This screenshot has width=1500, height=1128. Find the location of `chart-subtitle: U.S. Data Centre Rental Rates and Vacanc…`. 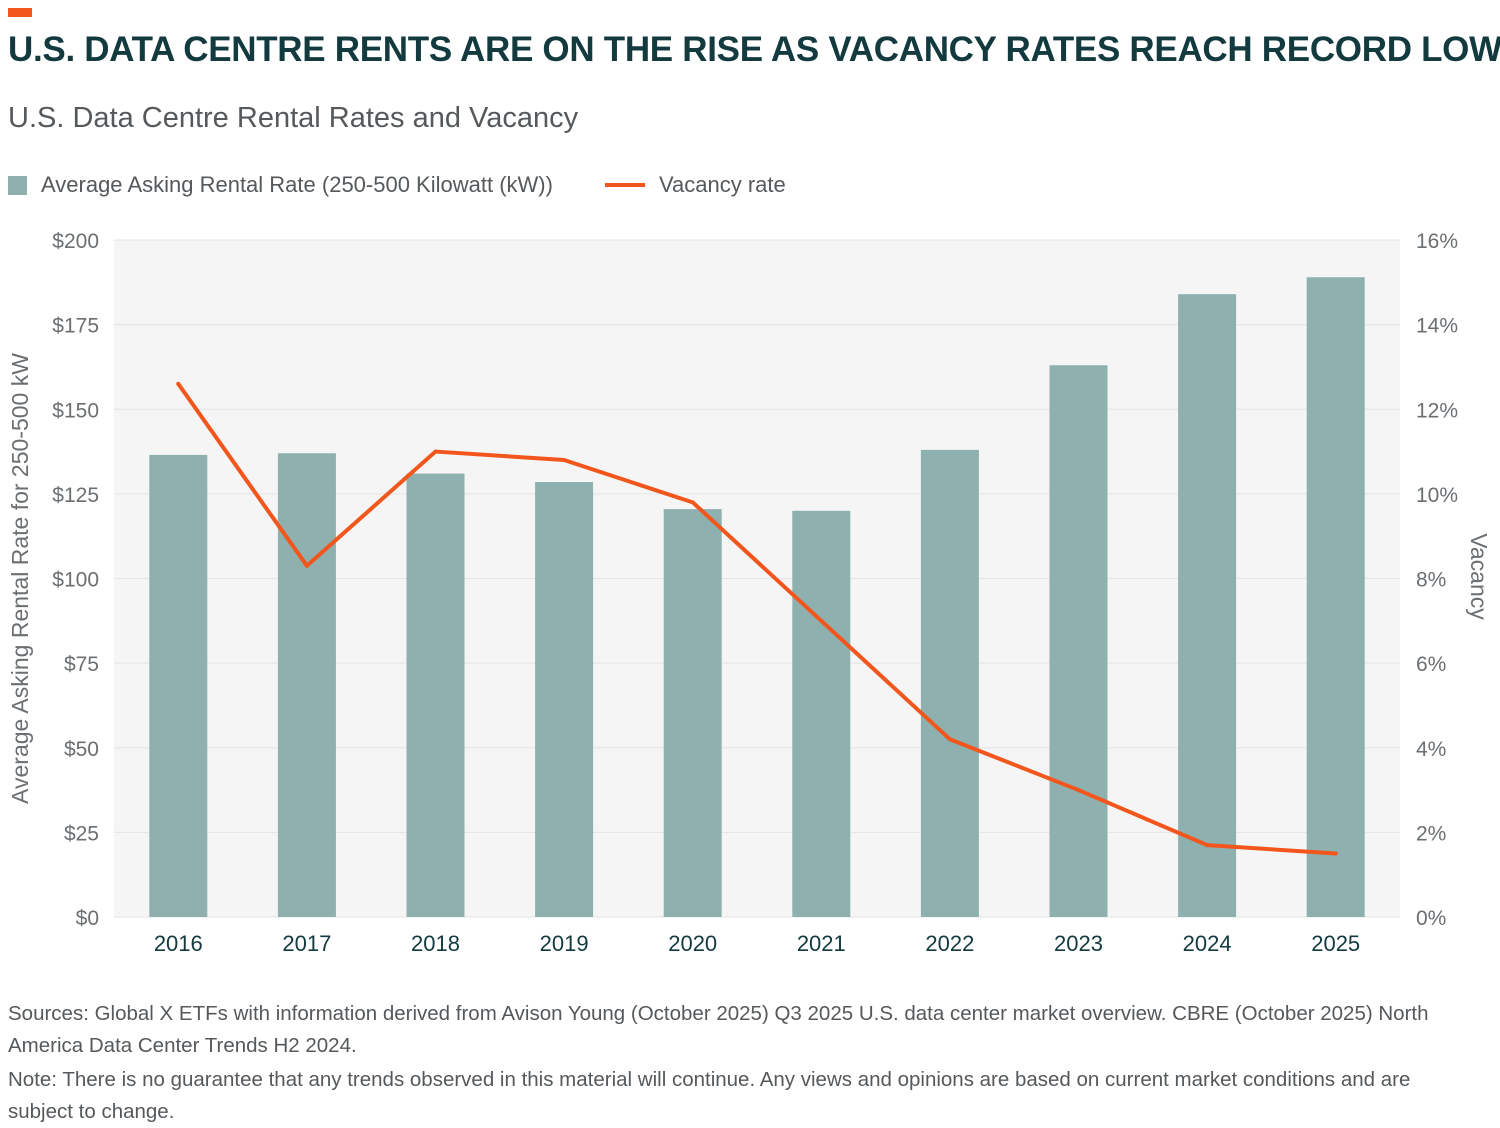

chart-subtitle: U.S. Data Centre Rental Rates and Vacanc… is located at coordinates (293, 118).